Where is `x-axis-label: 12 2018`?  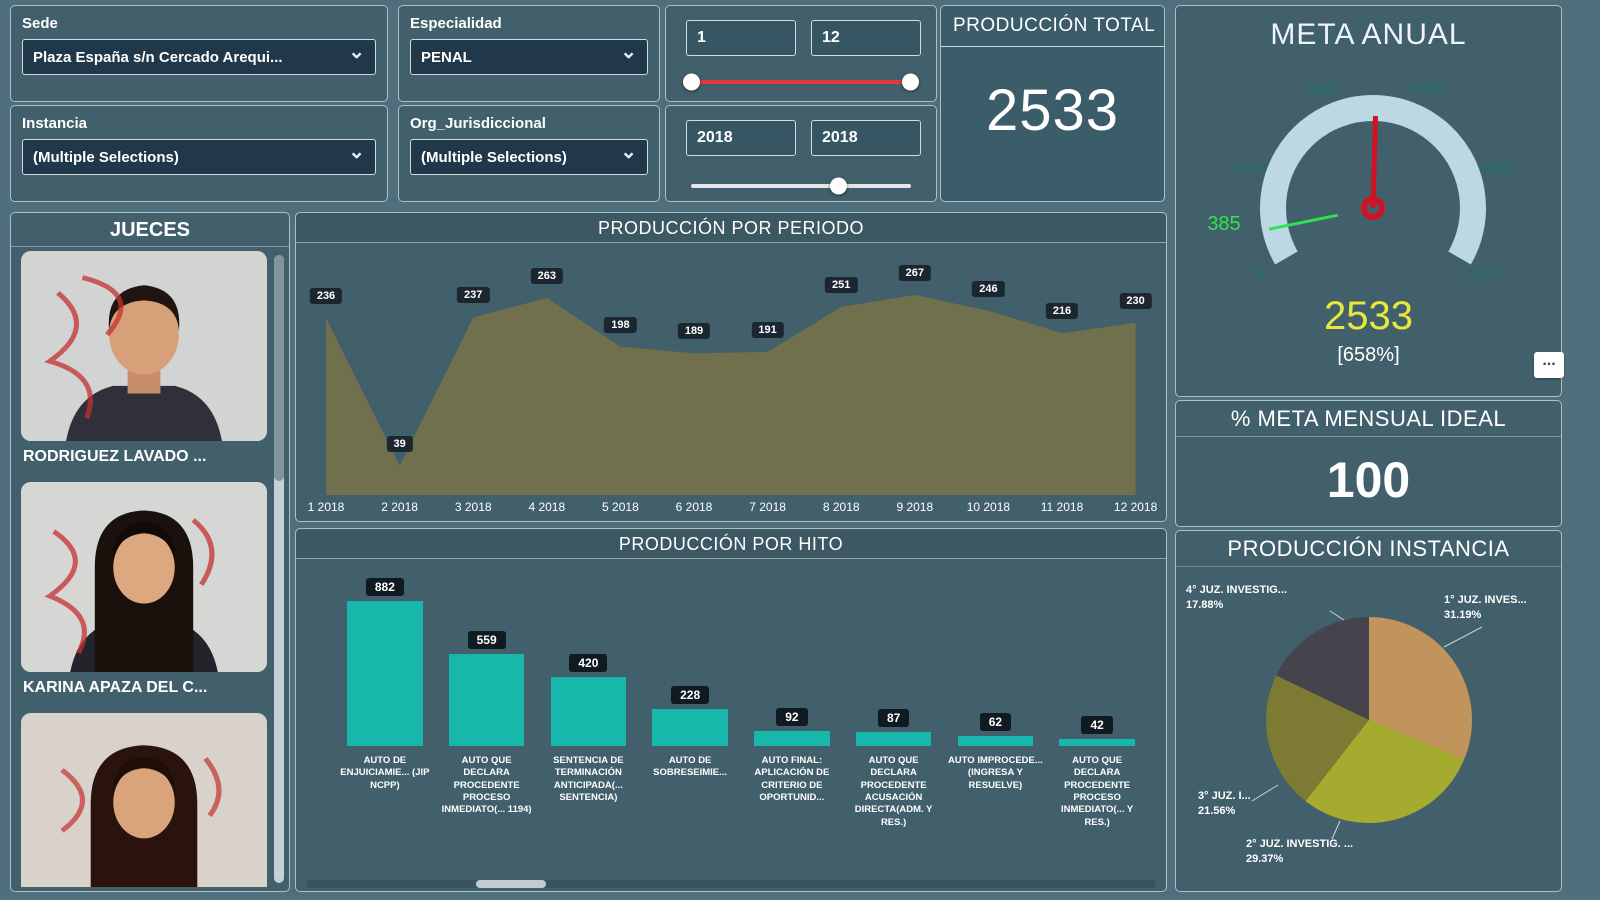 x-axis-label: 12 2018 is located at coordinates (1135, 507).